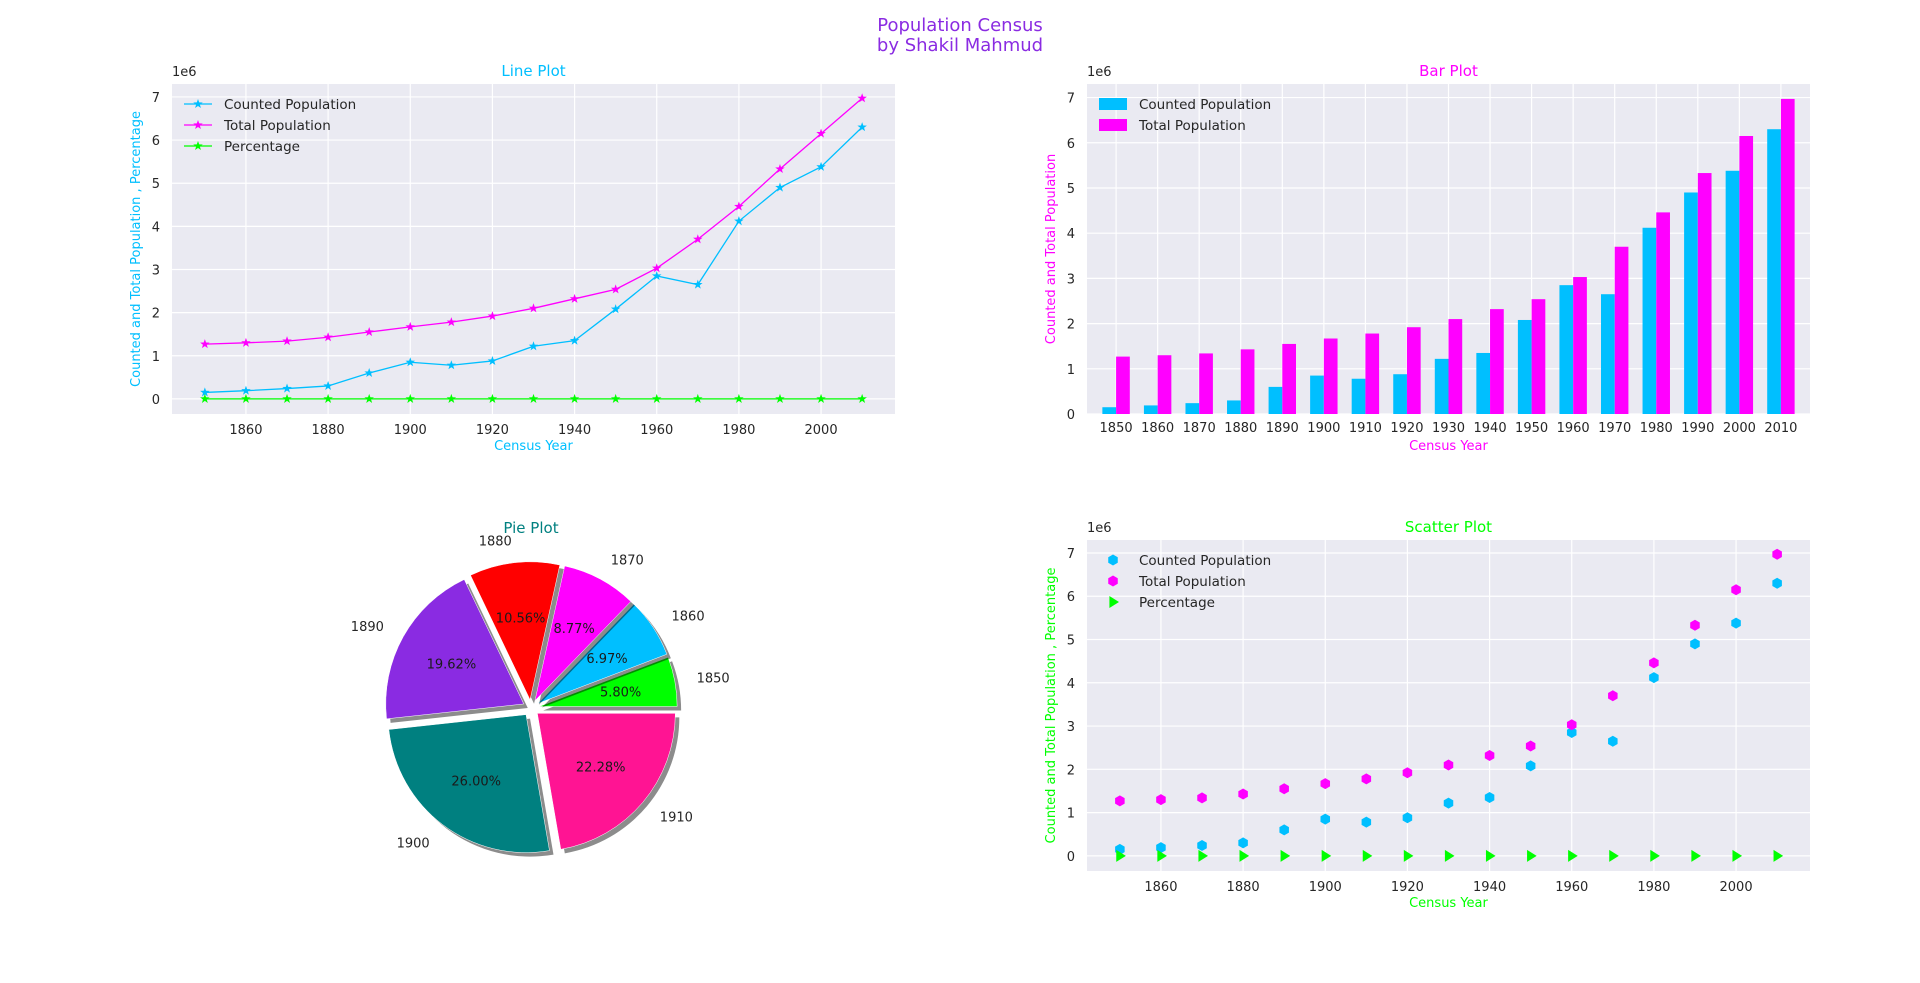  Describe the element at coordinates (713, 679) in the screenshot. I see `slice-label: 1850` at that location.